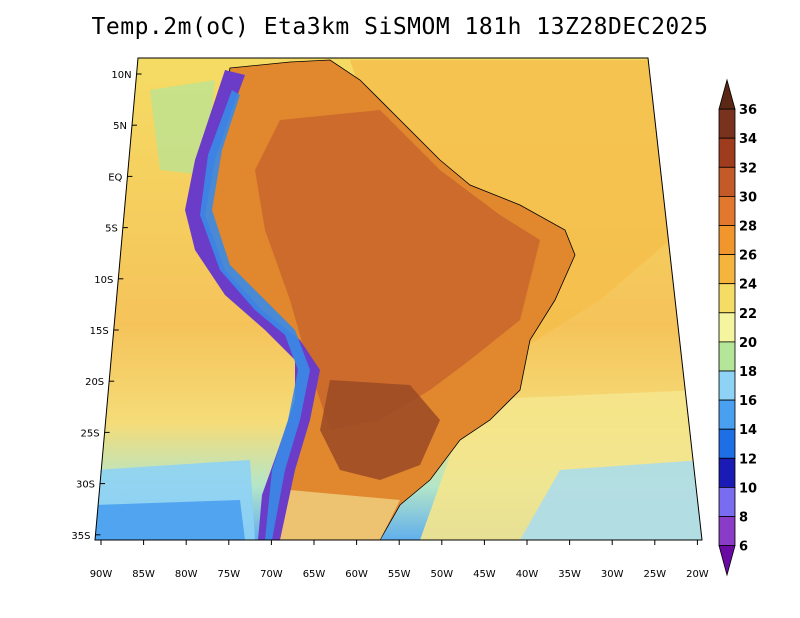 Image resolution: width=800 pixels, height=618 pixels. I want to click on lat-label: 10S, so click(103, 280).